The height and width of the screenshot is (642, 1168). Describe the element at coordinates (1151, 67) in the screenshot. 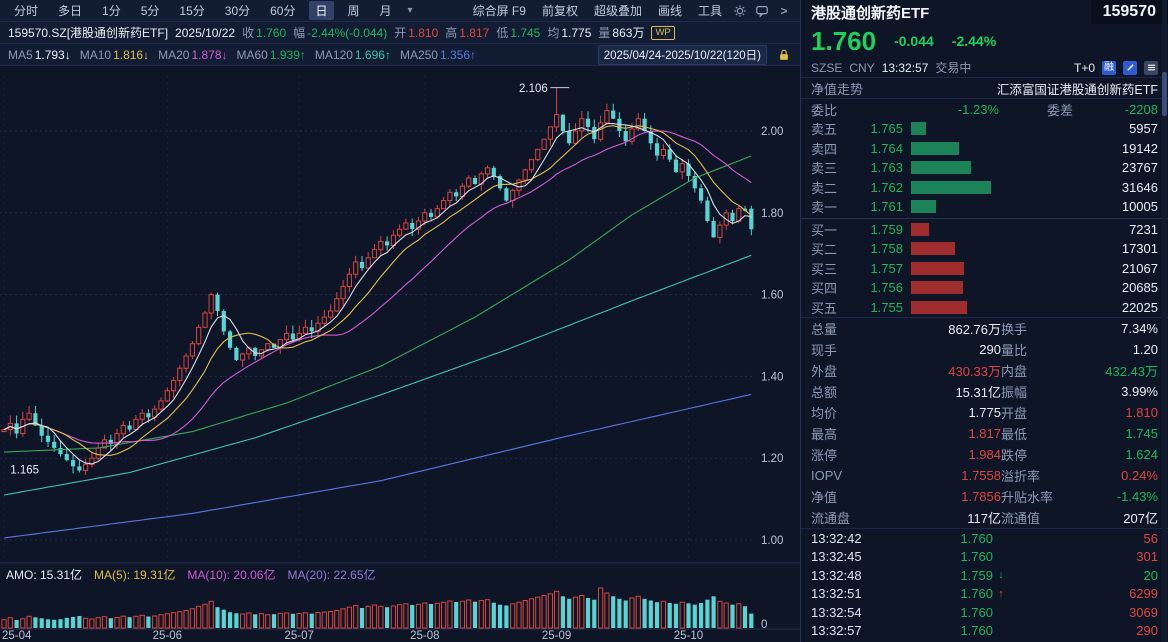

I see `list-icon` at that location.